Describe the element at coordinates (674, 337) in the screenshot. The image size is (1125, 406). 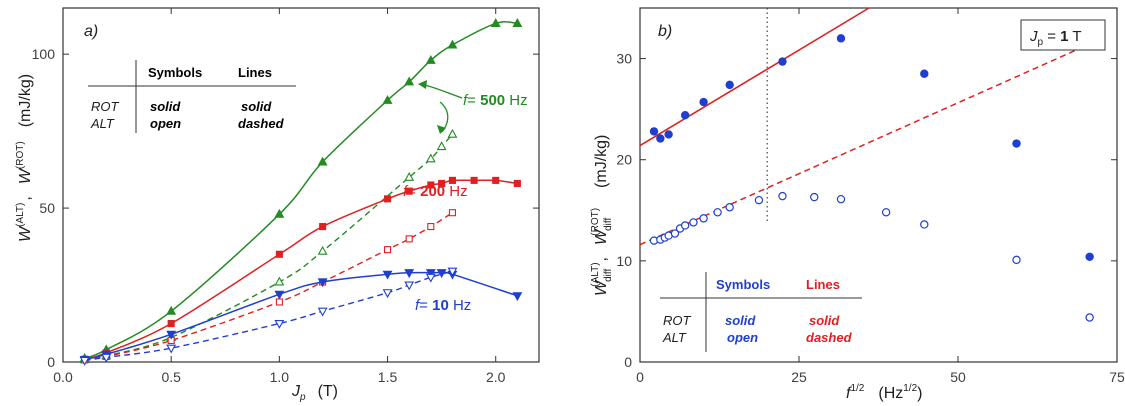
I see `chart-b-table-alt: ALT` at that location.